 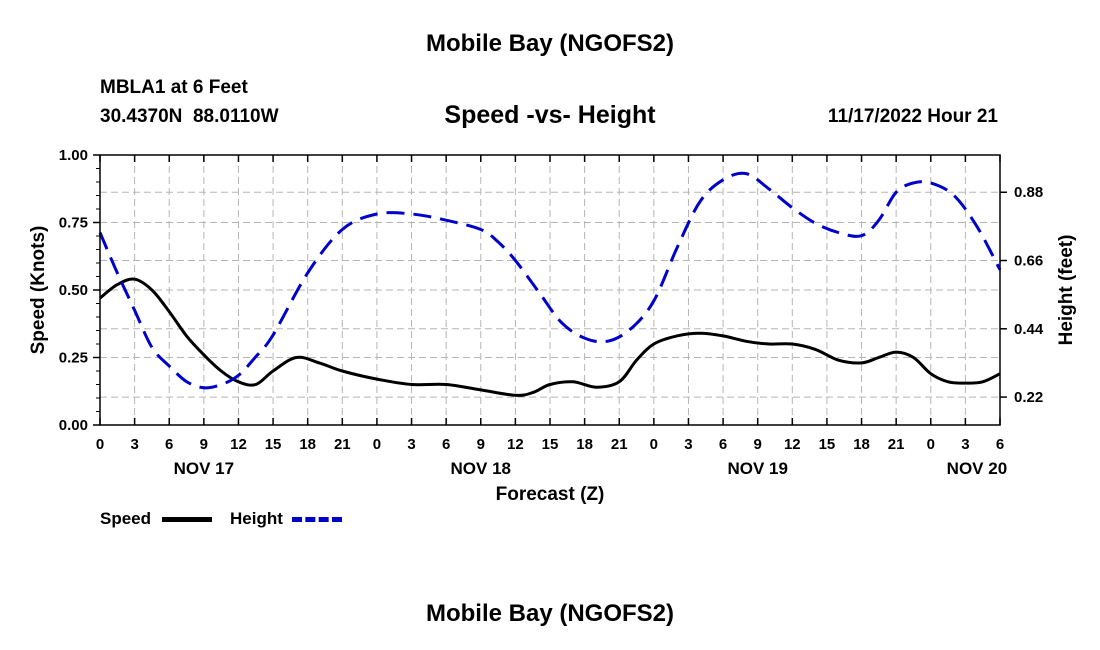 What do you see at coordinates (550, 43) in the screenshot?
I see `page-title: Mobile Bay (NGOFS2)` at bounding box center [550, 43].